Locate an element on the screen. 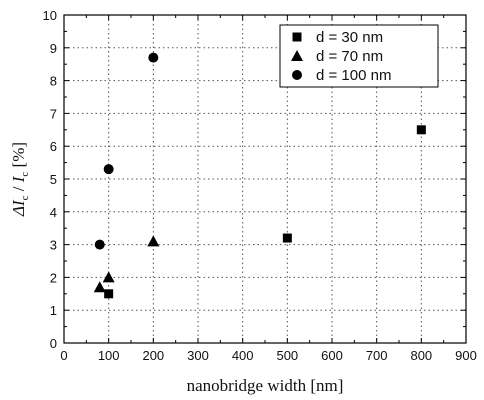 The width and height of the screenshot is (484, 400). y-axis-title-slash: / is located at coordinates (18, 188).